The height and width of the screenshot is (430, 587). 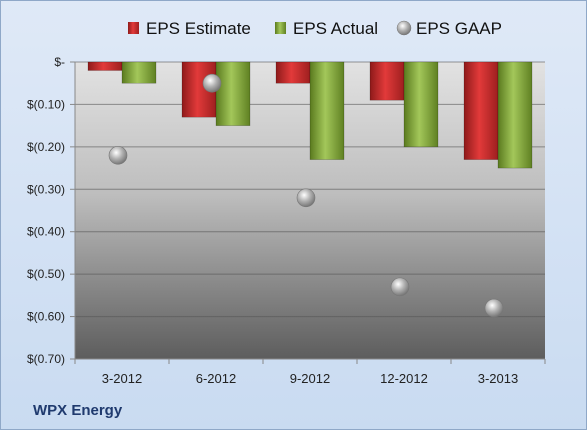 I want to click on x-tick-label: 12-2012, so click(x=404, y=378).